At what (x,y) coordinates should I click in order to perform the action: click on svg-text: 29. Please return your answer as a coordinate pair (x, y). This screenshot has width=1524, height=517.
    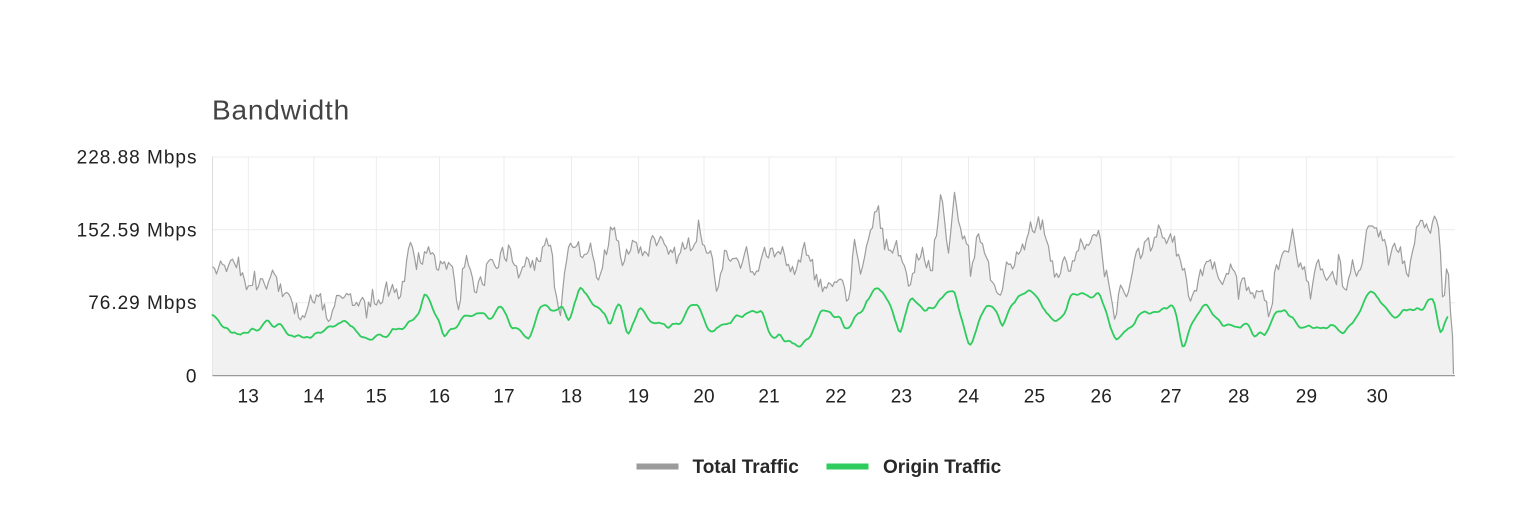
    Looking at the image, I should click on (1307, 397).